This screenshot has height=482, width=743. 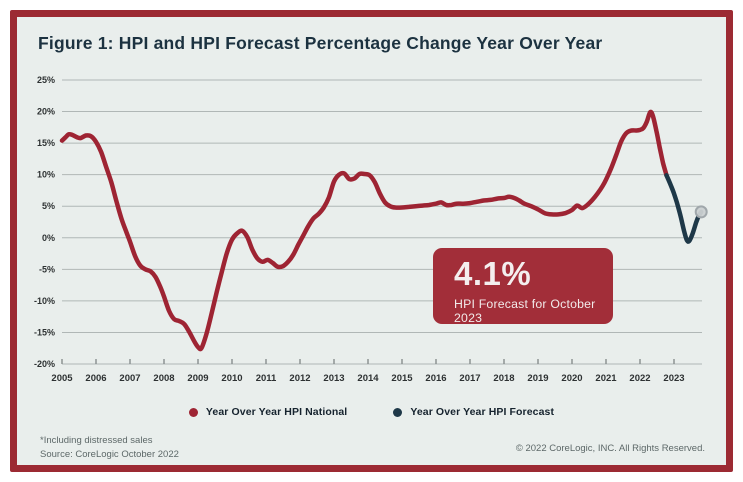 I want to click on svg-text: 25%, so click(x=46, y=80).